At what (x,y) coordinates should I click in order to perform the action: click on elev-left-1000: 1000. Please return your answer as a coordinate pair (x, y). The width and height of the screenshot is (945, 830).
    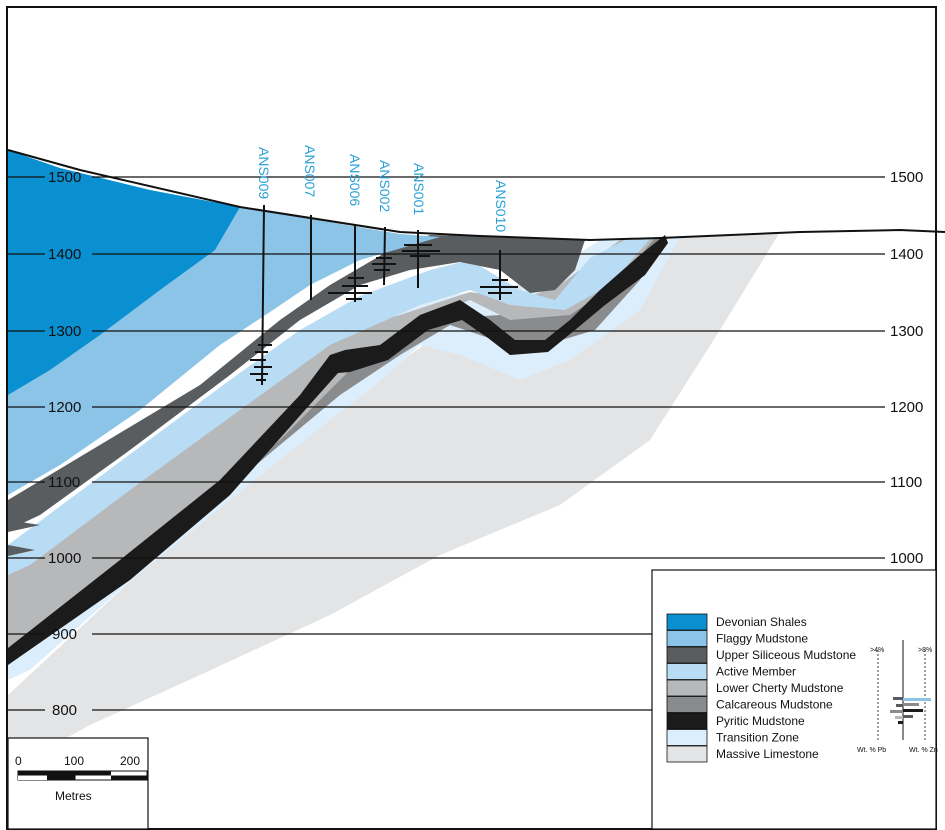
    Looking at the image, I should click on (64, 558).